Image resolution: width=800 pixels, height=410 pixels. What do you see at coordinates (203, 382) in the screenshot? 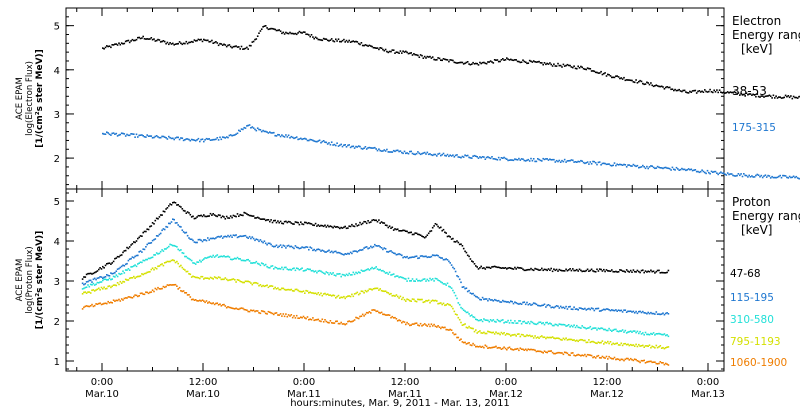
I see `x-tick-time-label: 12:00` at bounding box center [203, 382].